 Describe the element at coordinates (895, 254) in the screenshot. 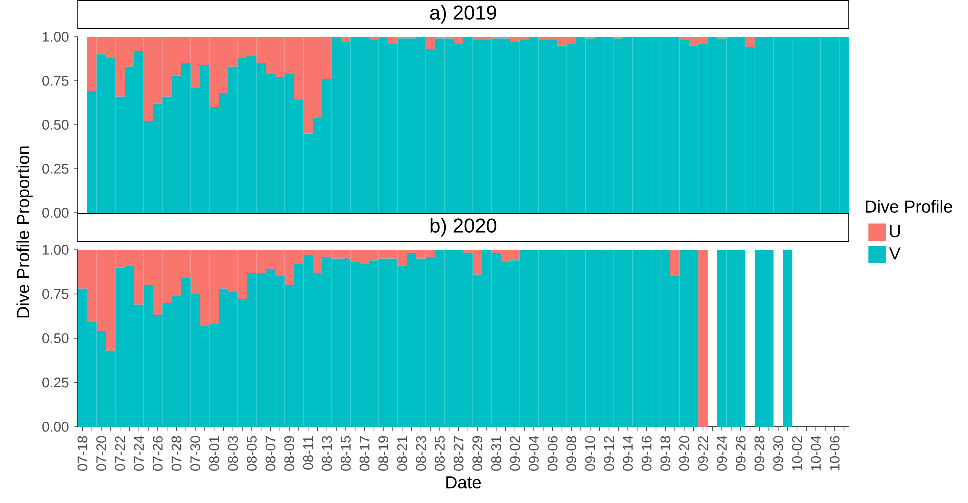

I see `legend-label: V` at that location.